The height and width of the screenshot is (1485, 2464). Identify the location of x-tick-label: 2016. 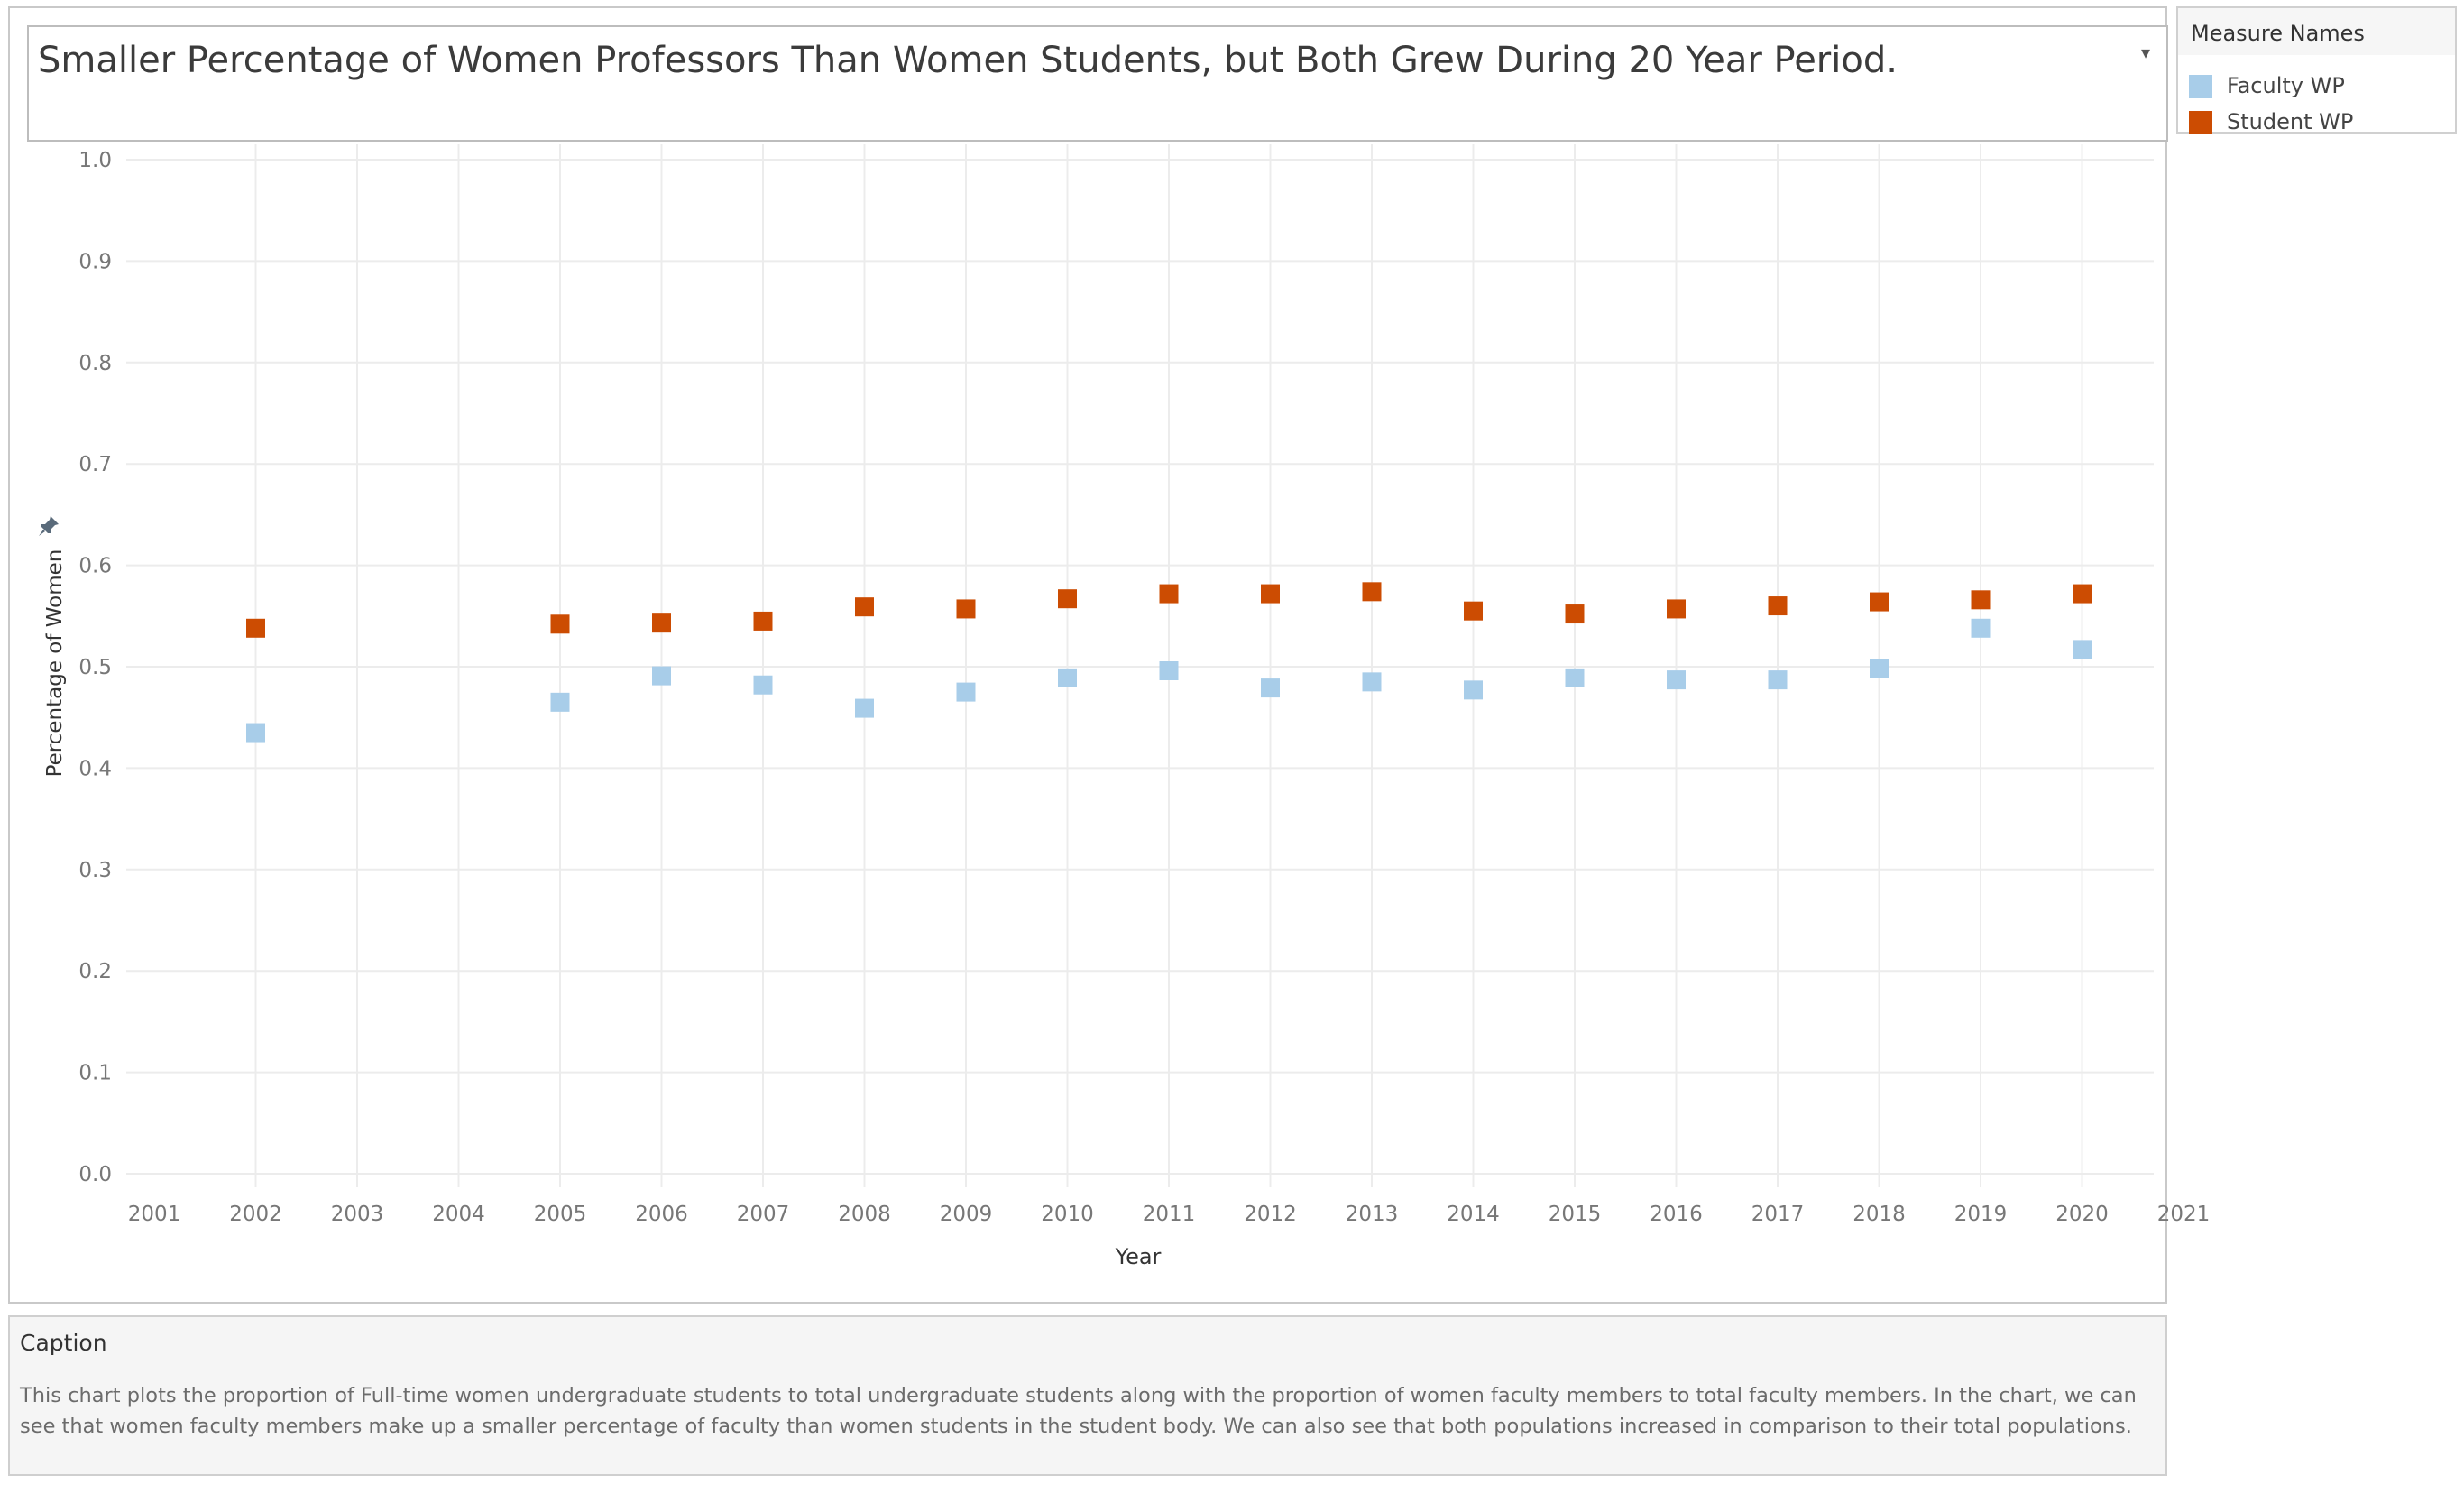
(1677, 1214).